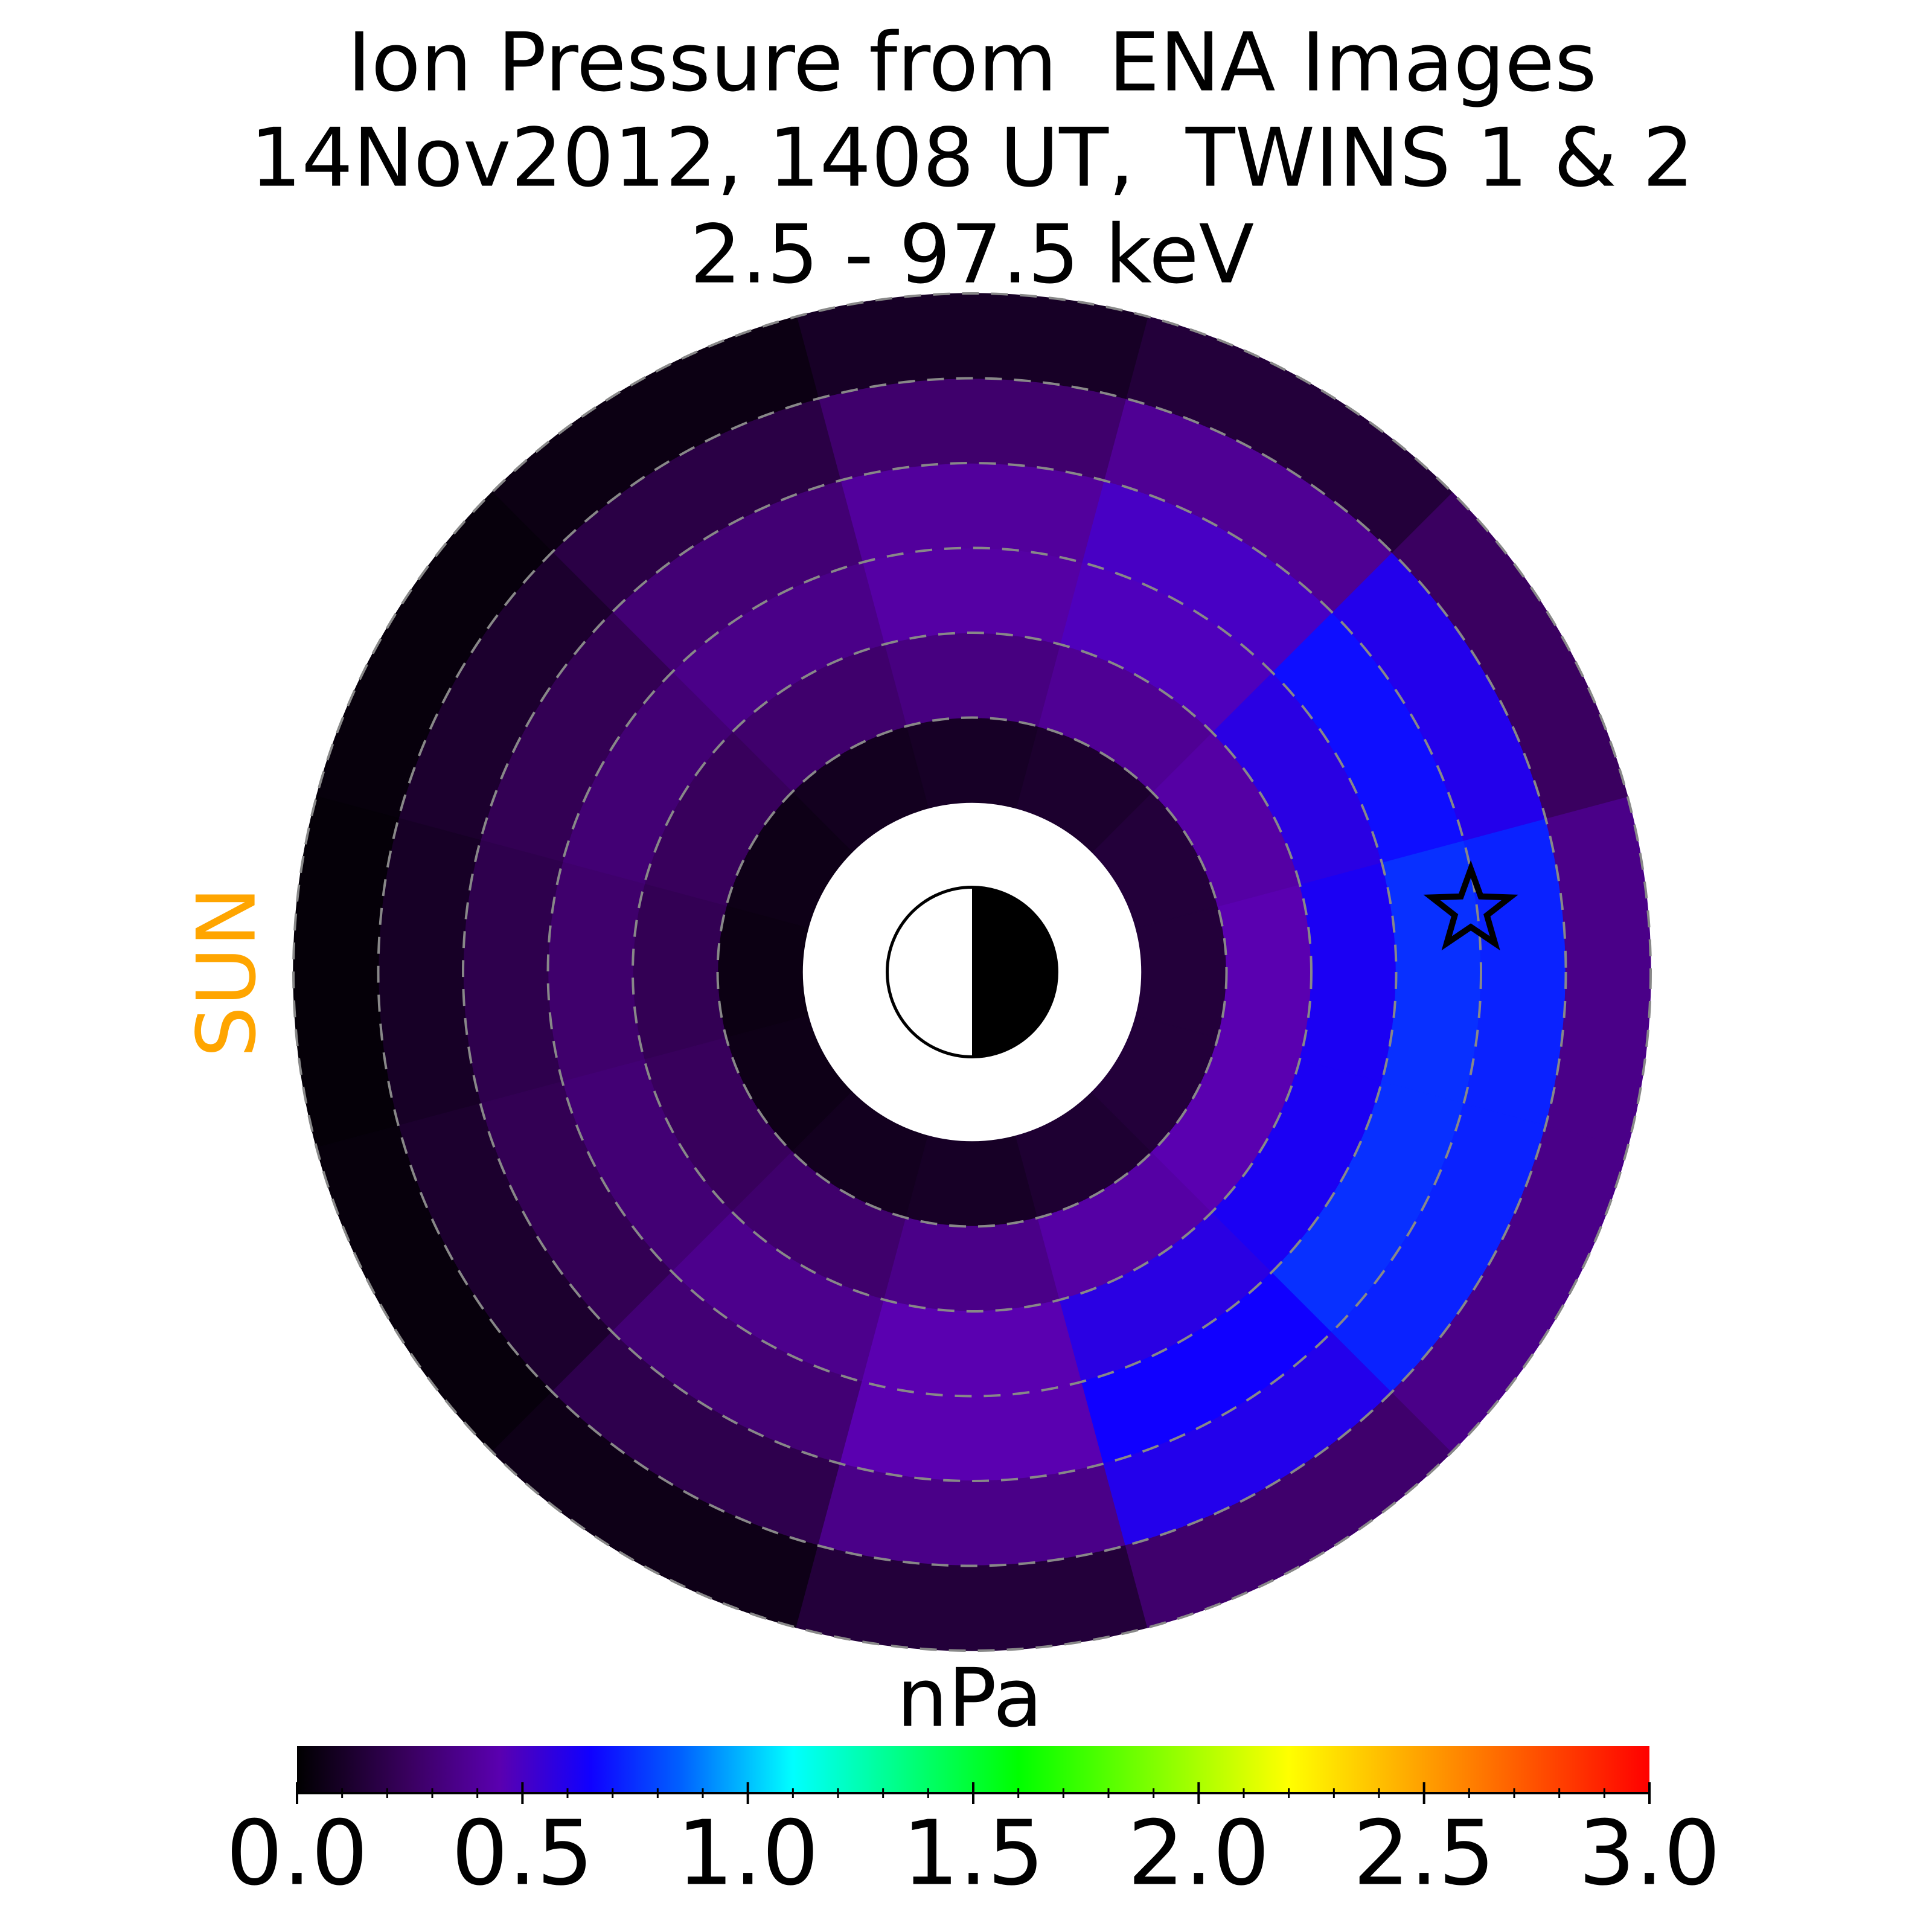 The image size is (1932, 1932). I want to click on sun-label: SUN, so click(227, 971).